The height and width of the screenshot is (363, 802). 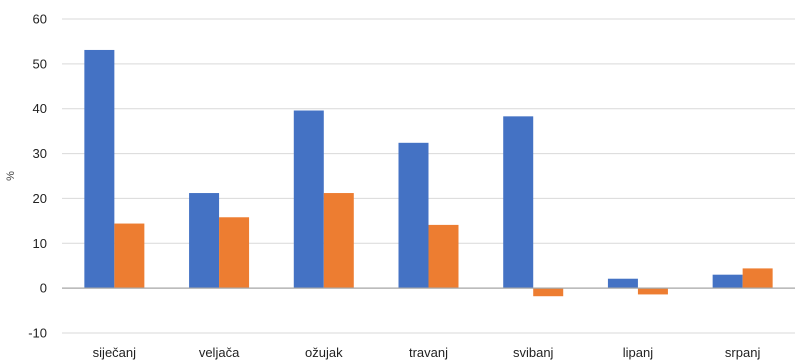 I want to click on y-axis-ticks: -10 0 10 20 30 40 50 60, so click(x=37, y=176).